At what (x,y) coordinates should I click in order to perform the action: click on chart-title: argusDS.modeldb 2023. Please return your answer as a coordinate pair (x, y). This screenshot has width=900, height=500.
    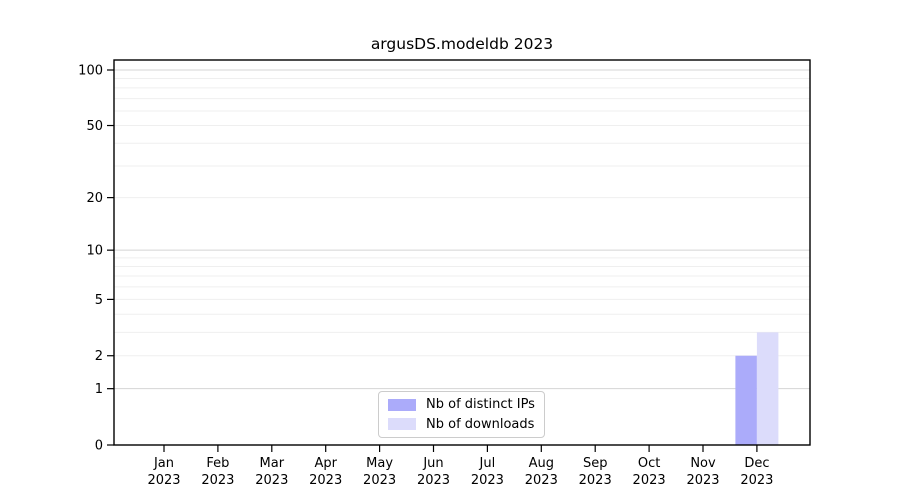
    Looking at the image, I should click on (462, 44).